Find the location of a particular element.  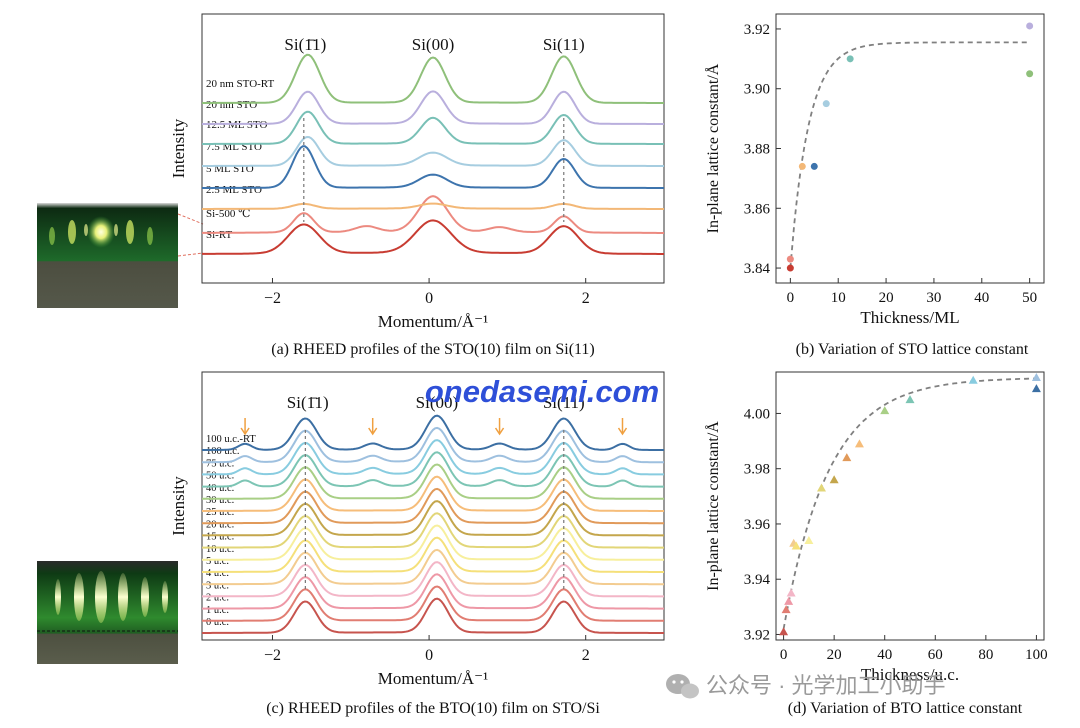

series-label: 2 u.c. is located at coordinates (217, 598).